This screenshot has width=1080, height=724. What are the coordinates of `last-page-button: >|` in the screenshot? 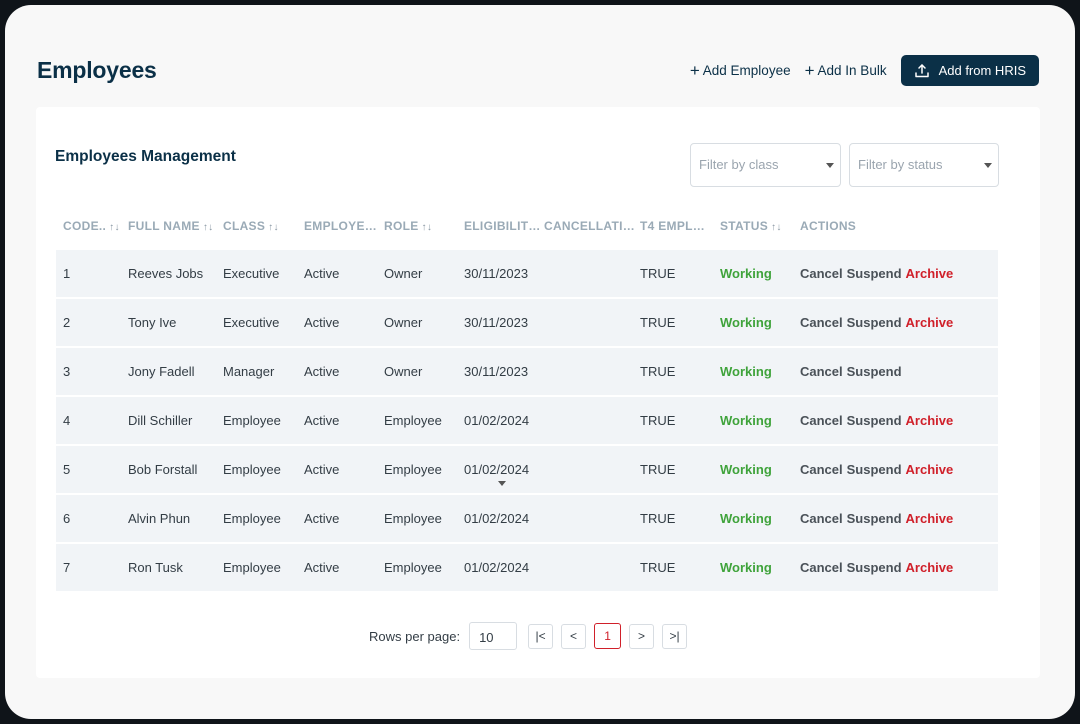 It's located at (675, 636).